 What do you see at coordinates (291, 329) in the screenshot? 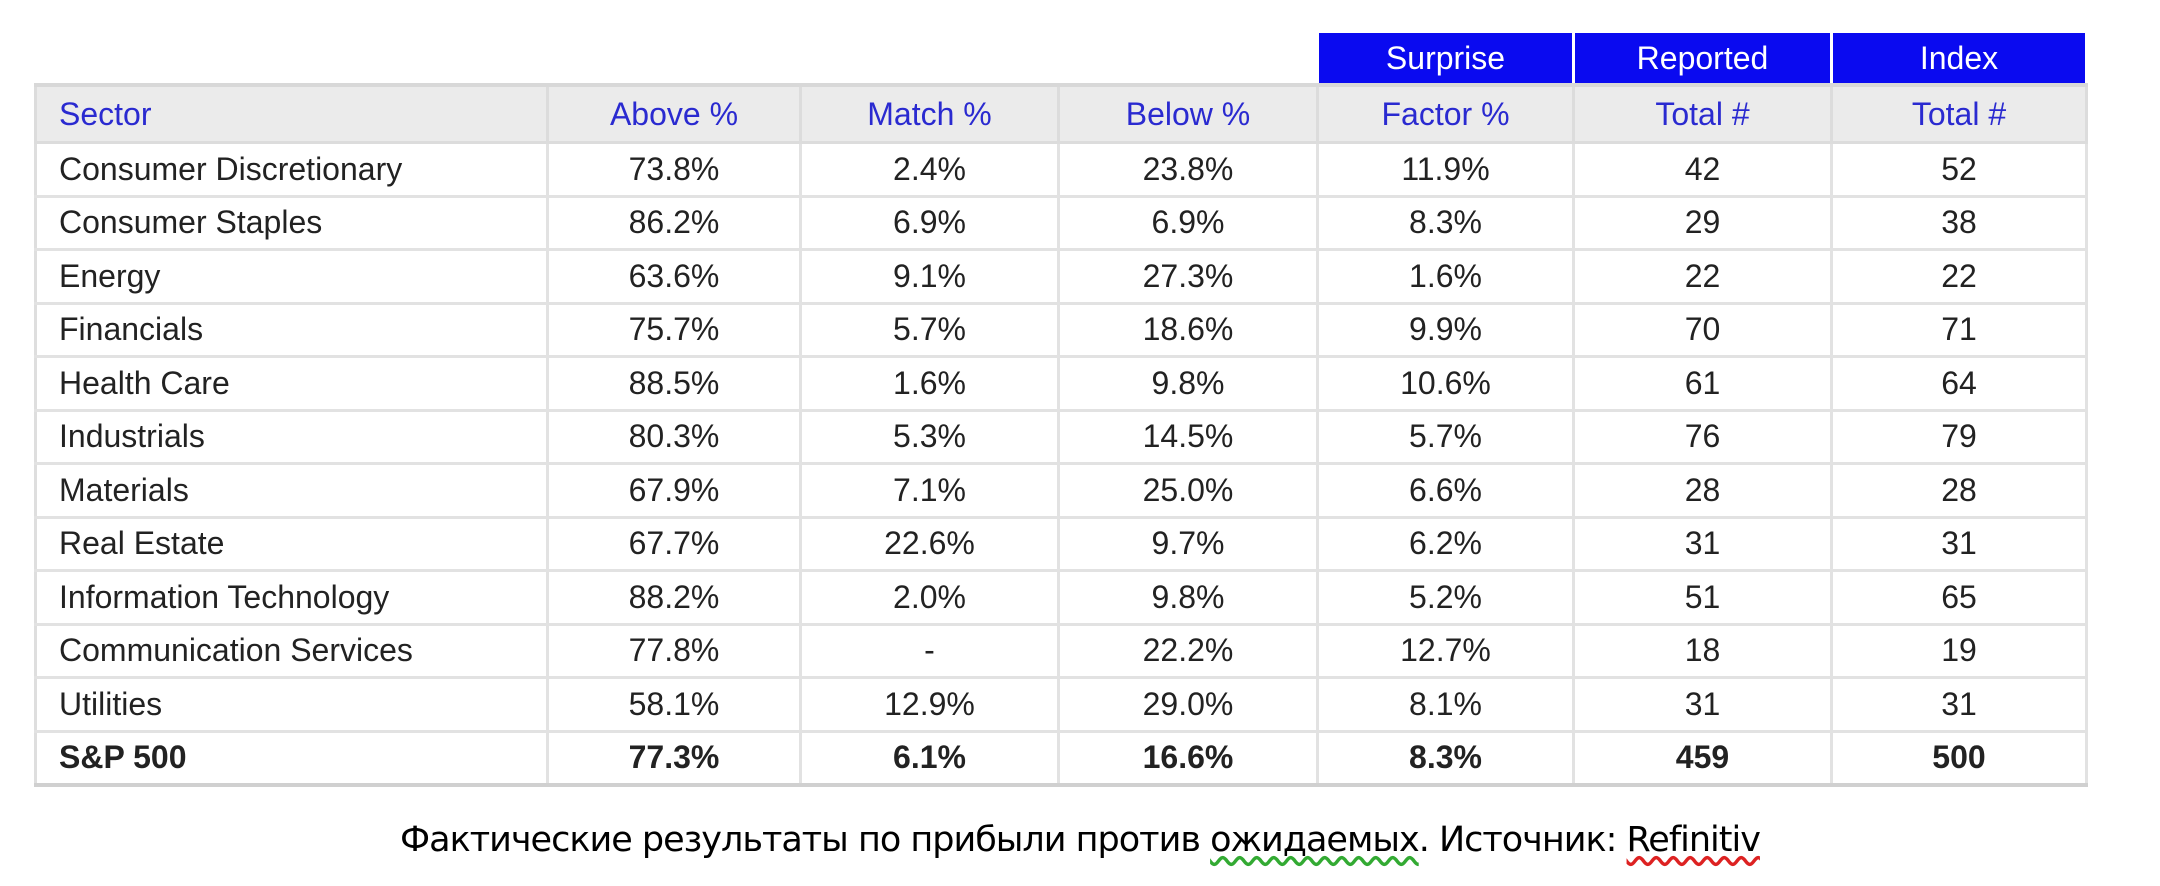
I see `table-cell: Financials` at bounding box center [291, 329].